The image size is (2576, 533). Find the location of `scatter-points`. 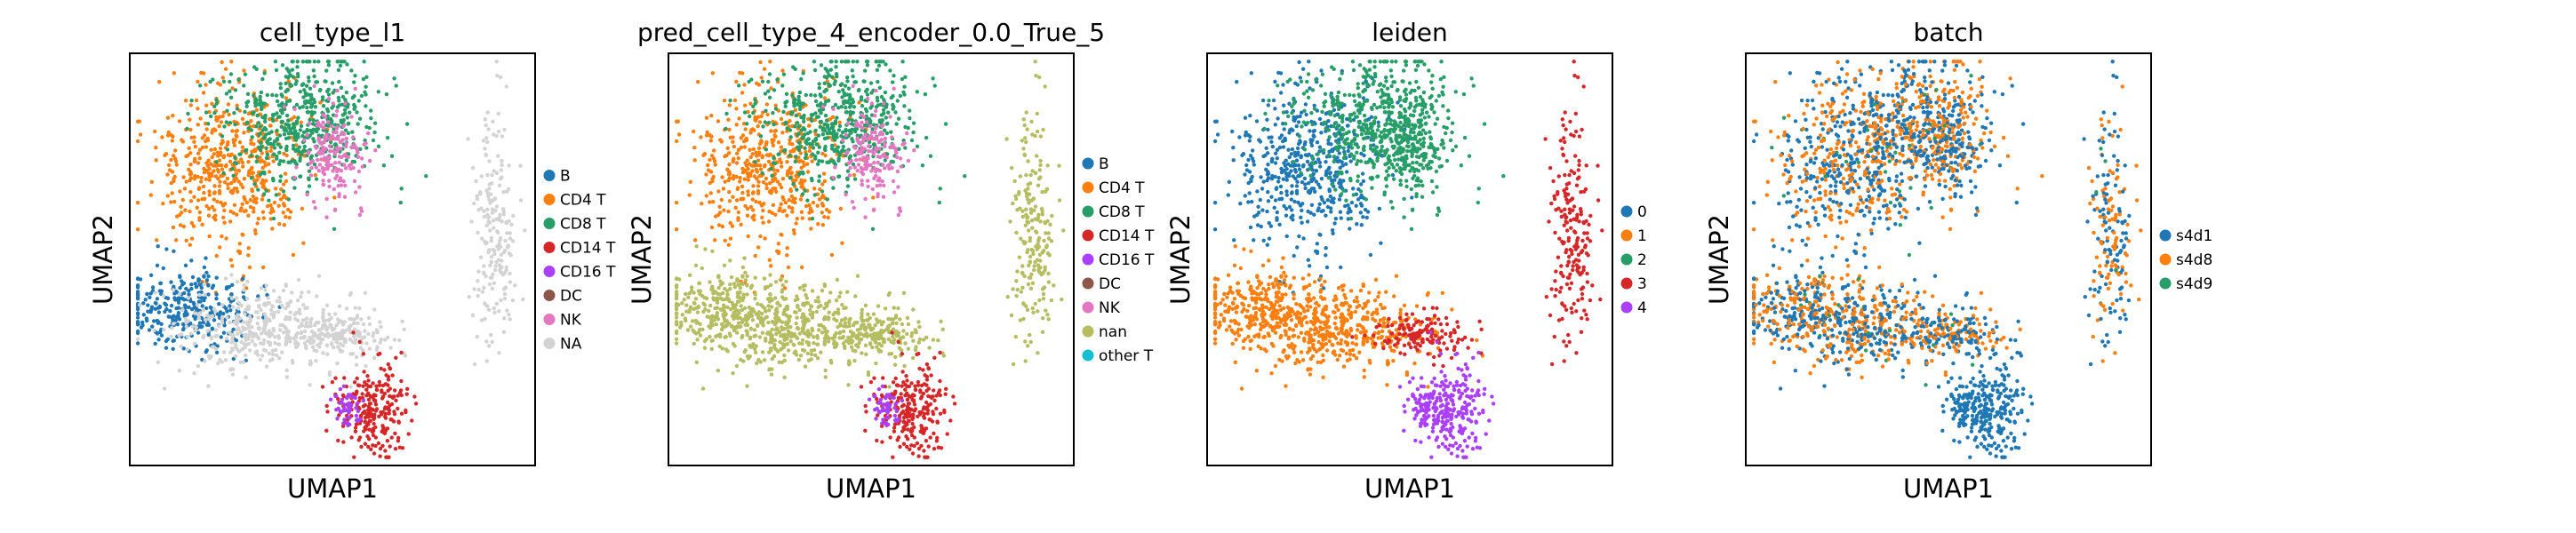

scatter-points is located at coordinates (870, 259).